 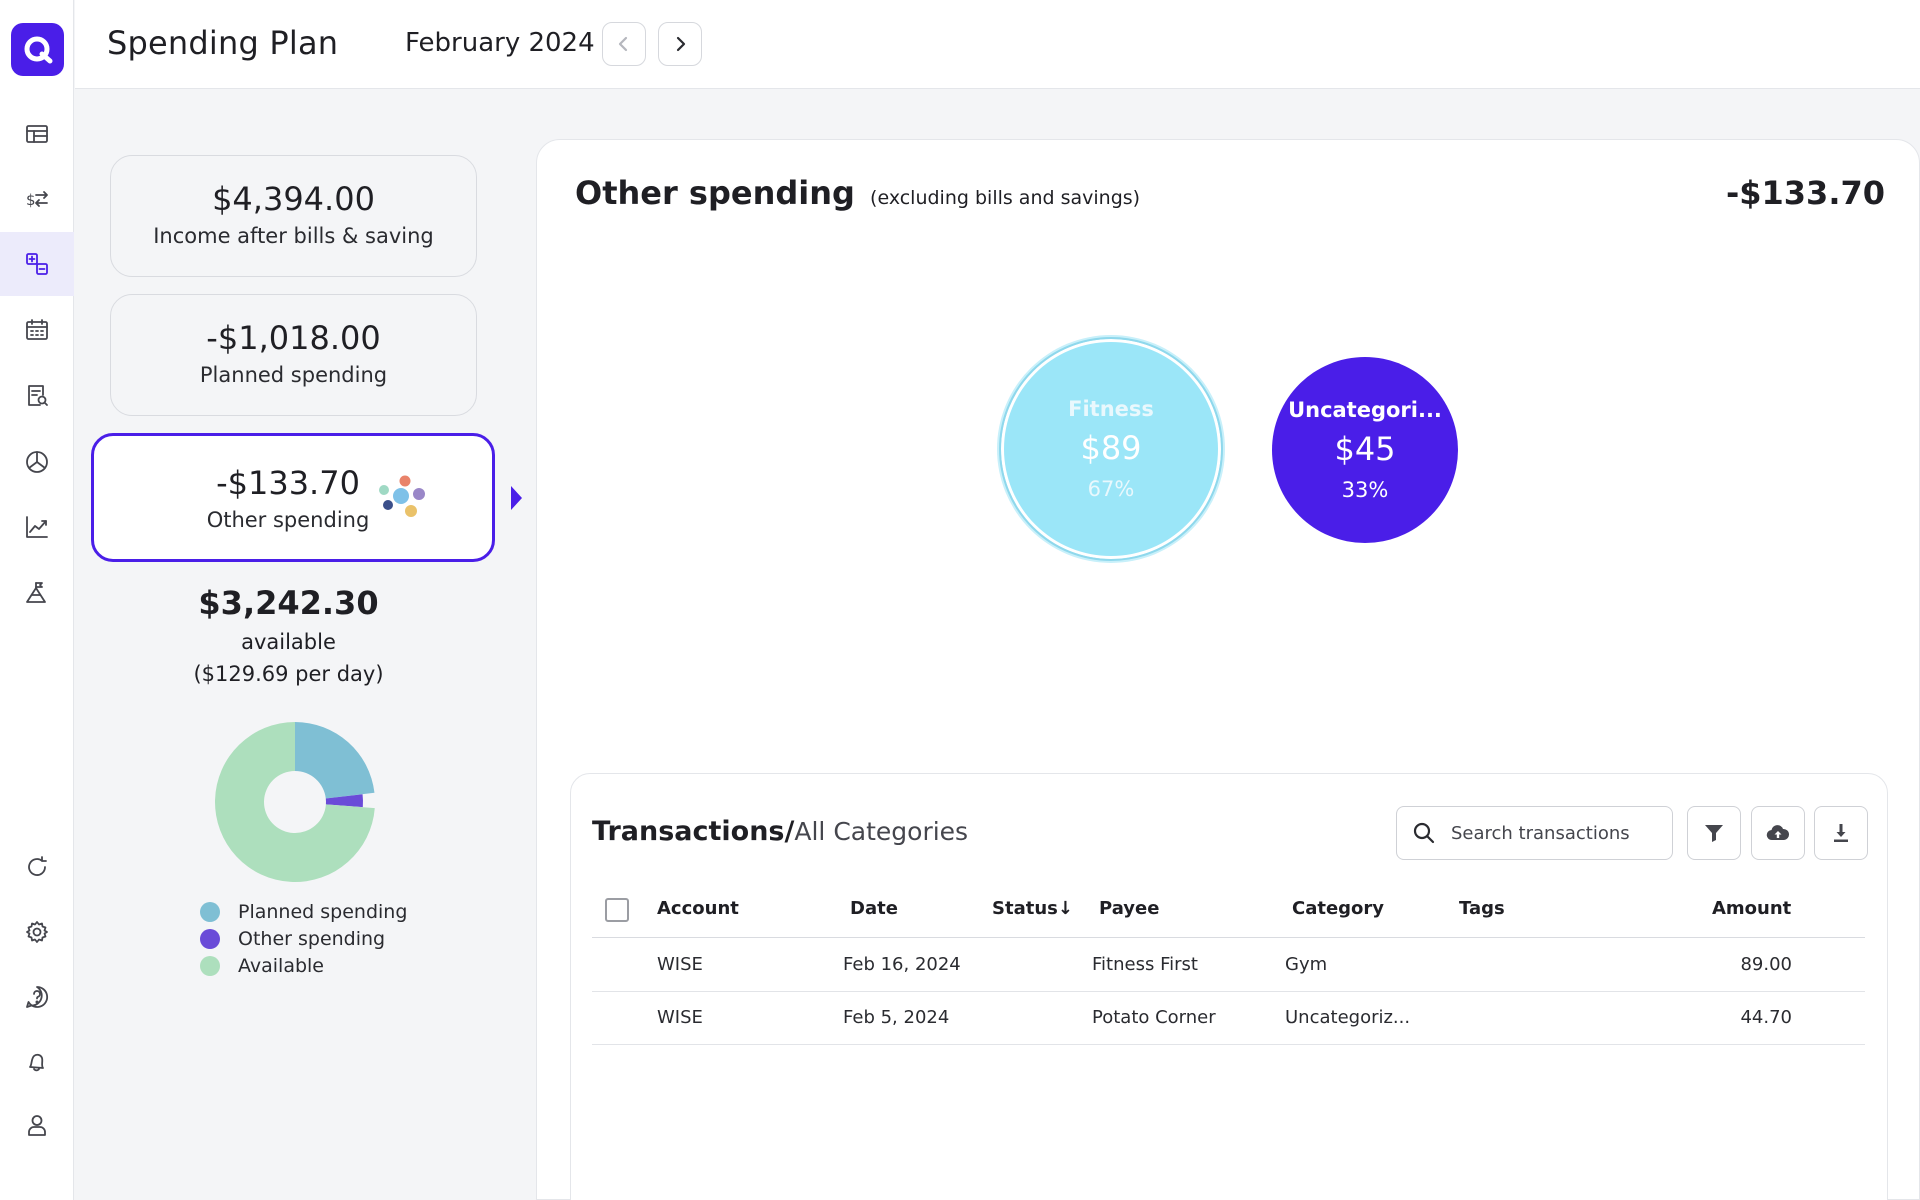 I want to click on cloud-upload-icon, so click(x=1778, y=833).